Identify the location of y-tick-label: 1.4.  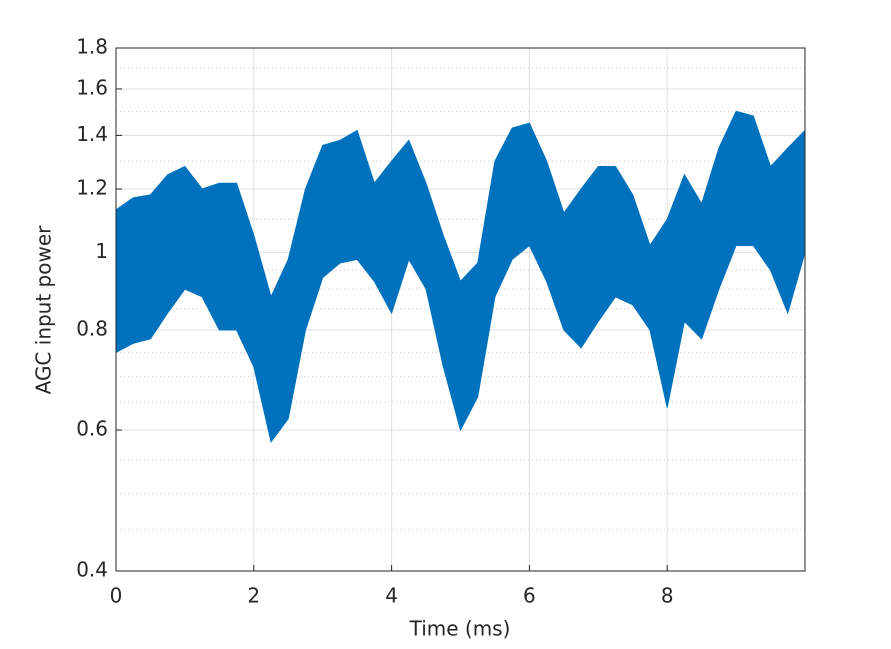
(92, 134).